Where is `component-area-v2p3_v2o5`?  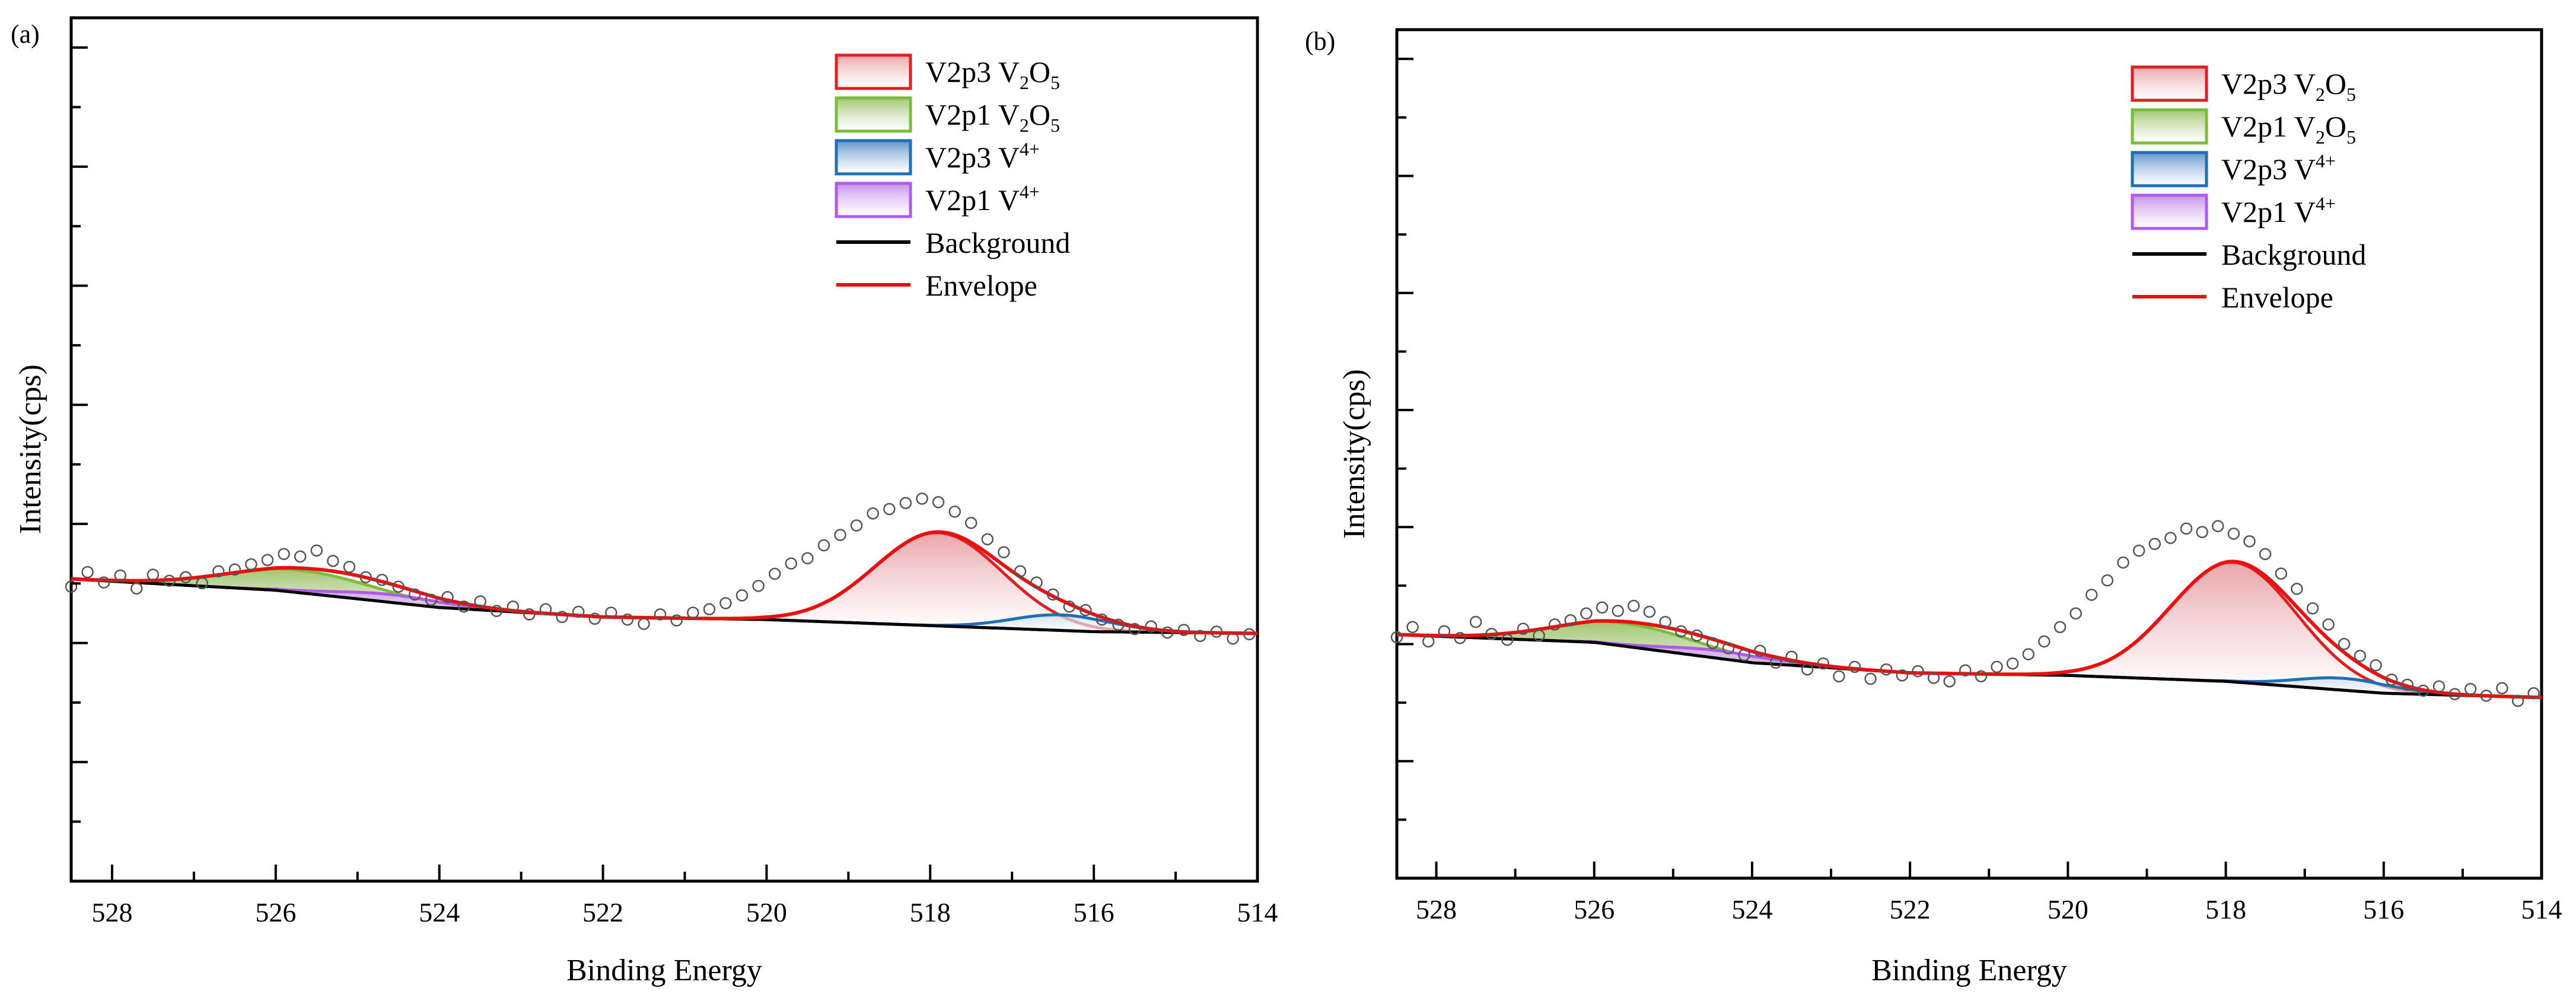
component-area-v2p3_v2o5 is located at coordinates (664, 583).